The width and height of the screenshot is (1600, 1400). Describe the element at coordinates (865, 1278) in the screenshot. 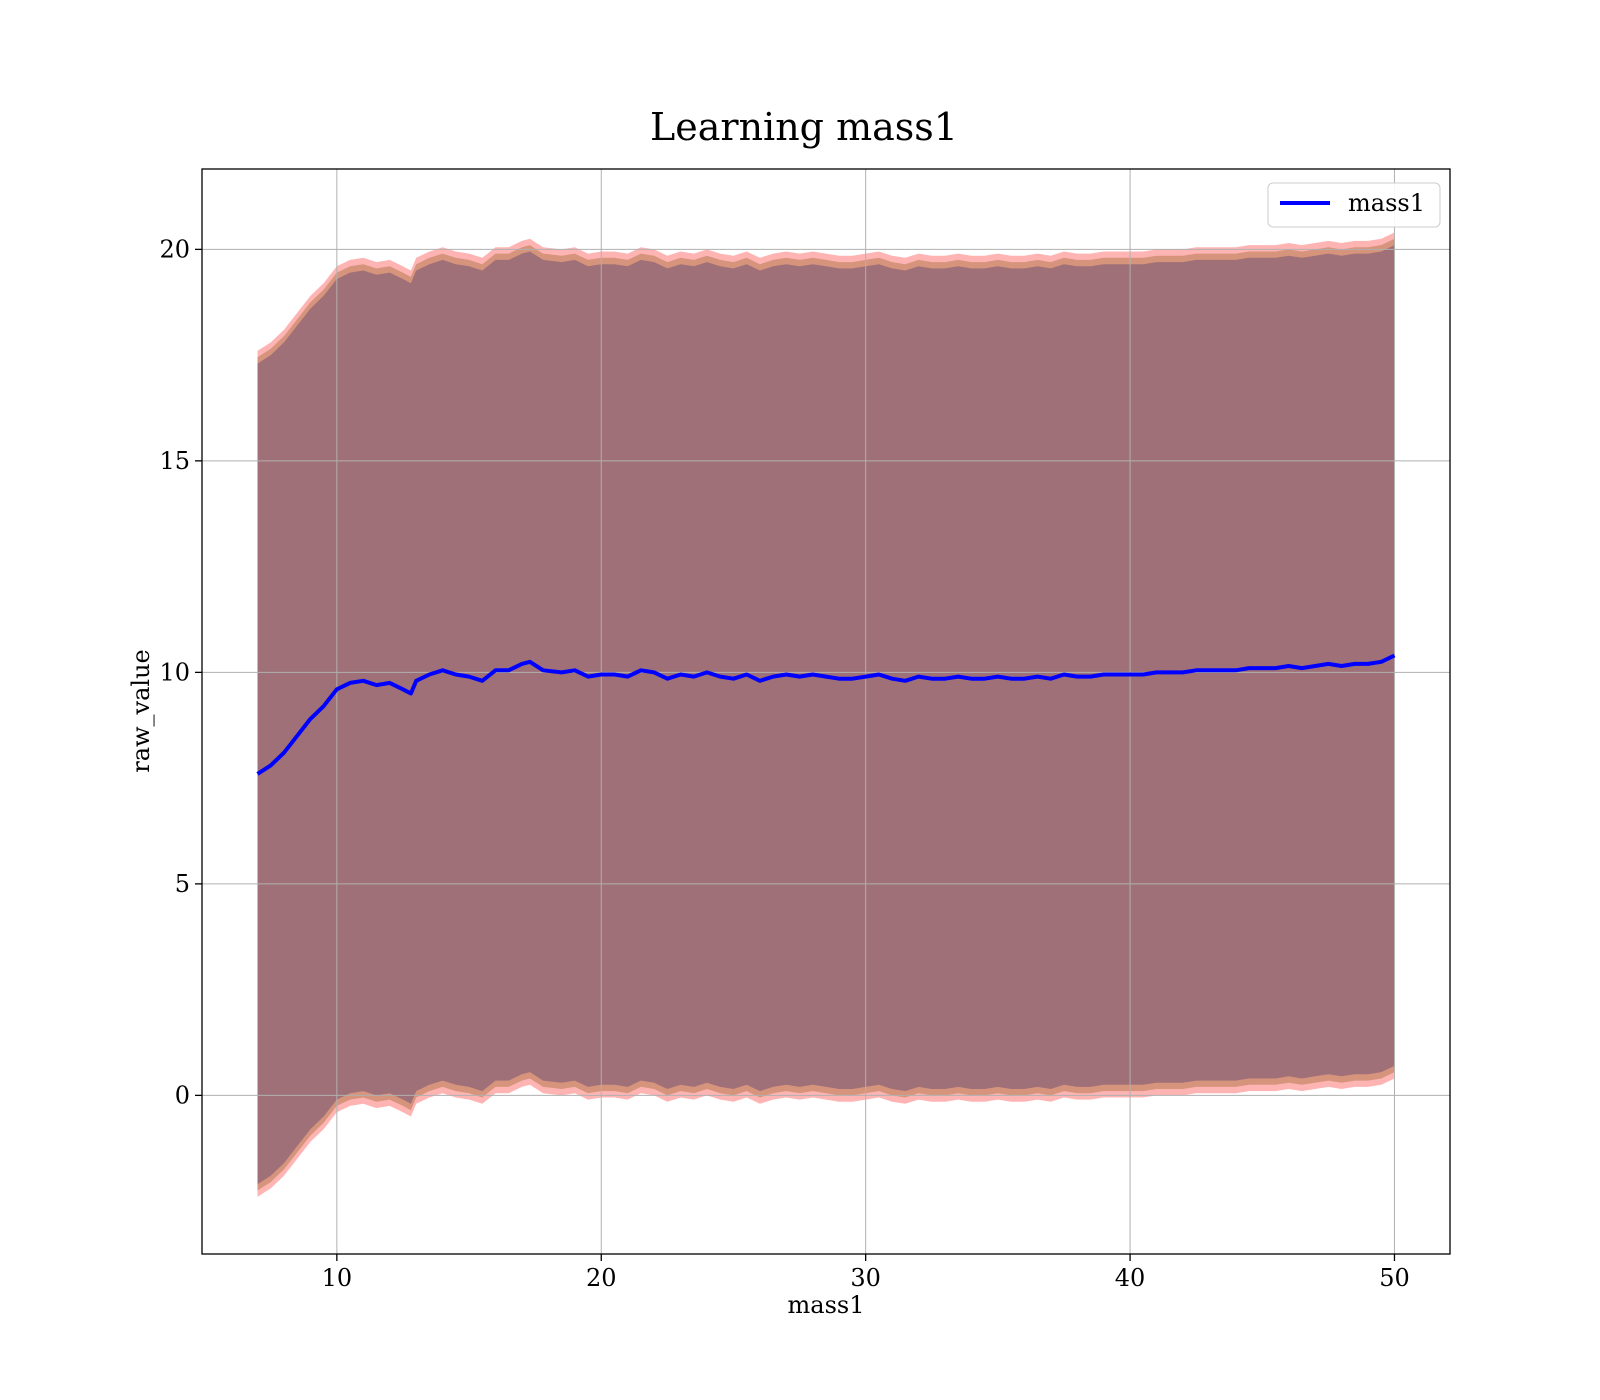

I see `x-tick-label: 30` at that location.